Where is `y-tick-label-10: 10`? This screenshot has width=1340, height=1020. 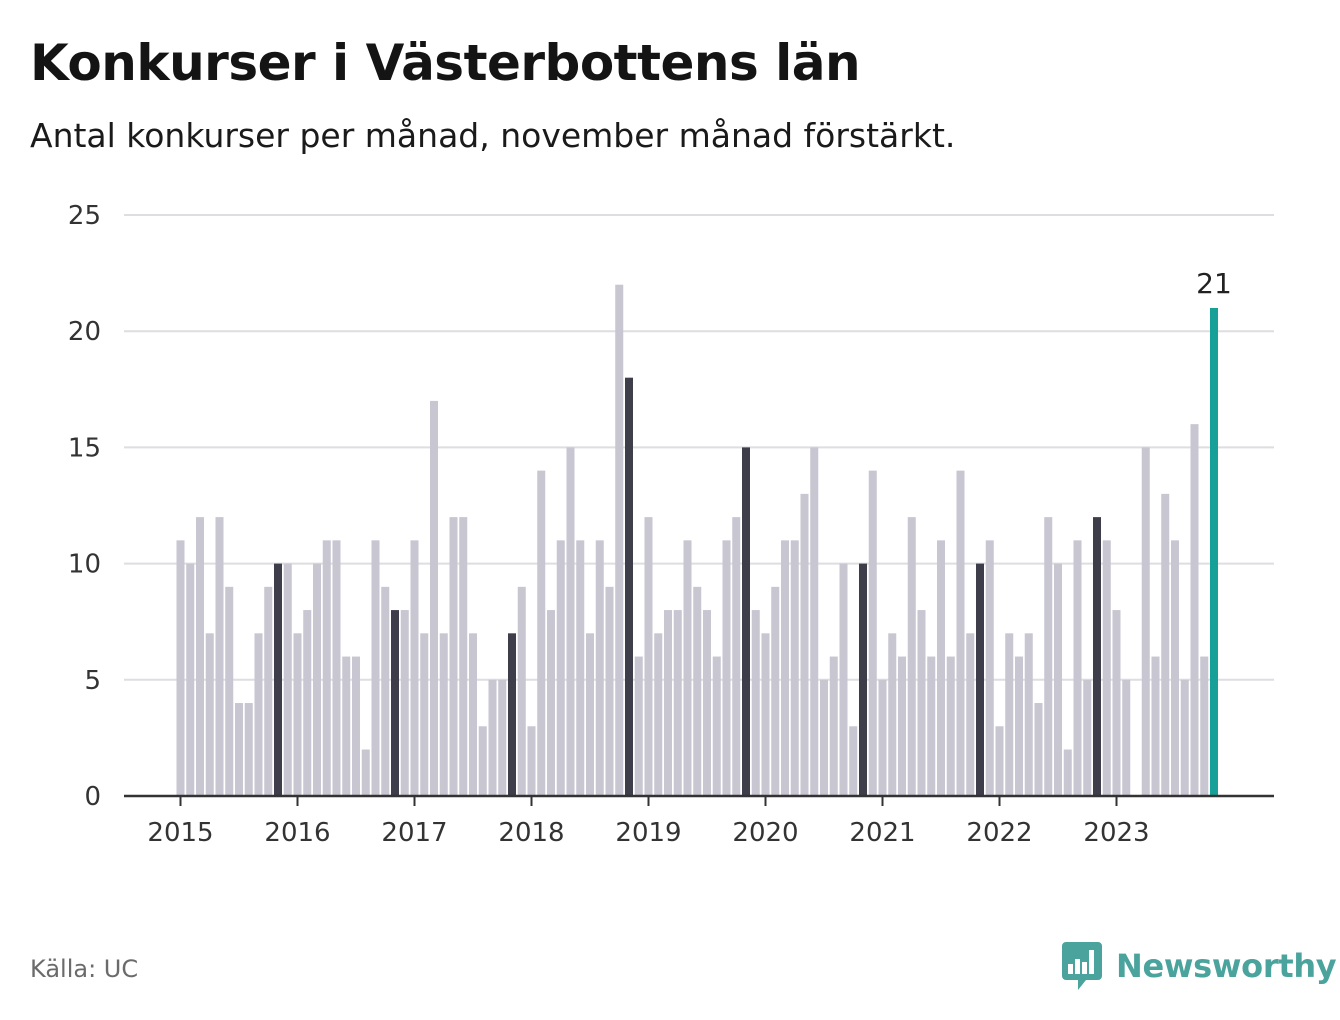
y-tick-label-10: 10 is located at coordinates (84, 565).